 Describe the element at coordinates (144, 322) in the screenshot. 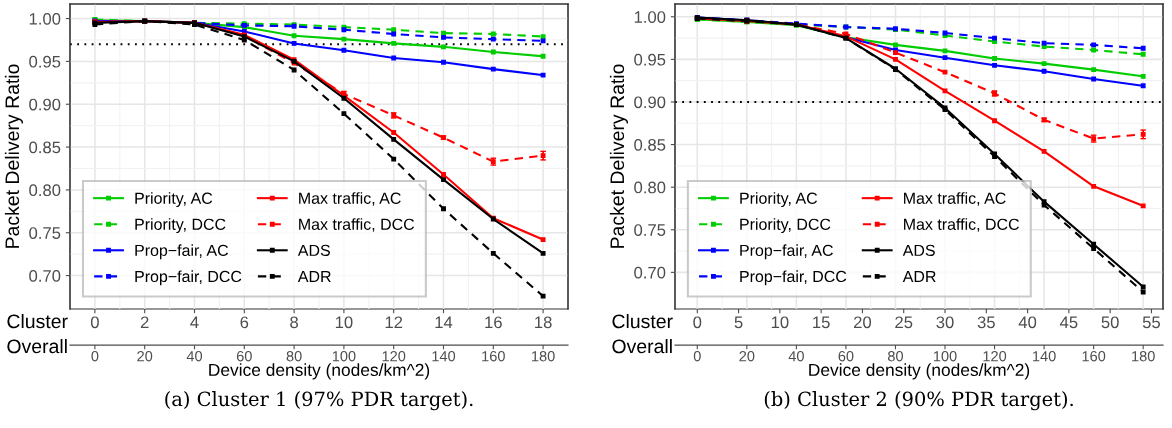

I see `x2-tick-label: 2` at that location.